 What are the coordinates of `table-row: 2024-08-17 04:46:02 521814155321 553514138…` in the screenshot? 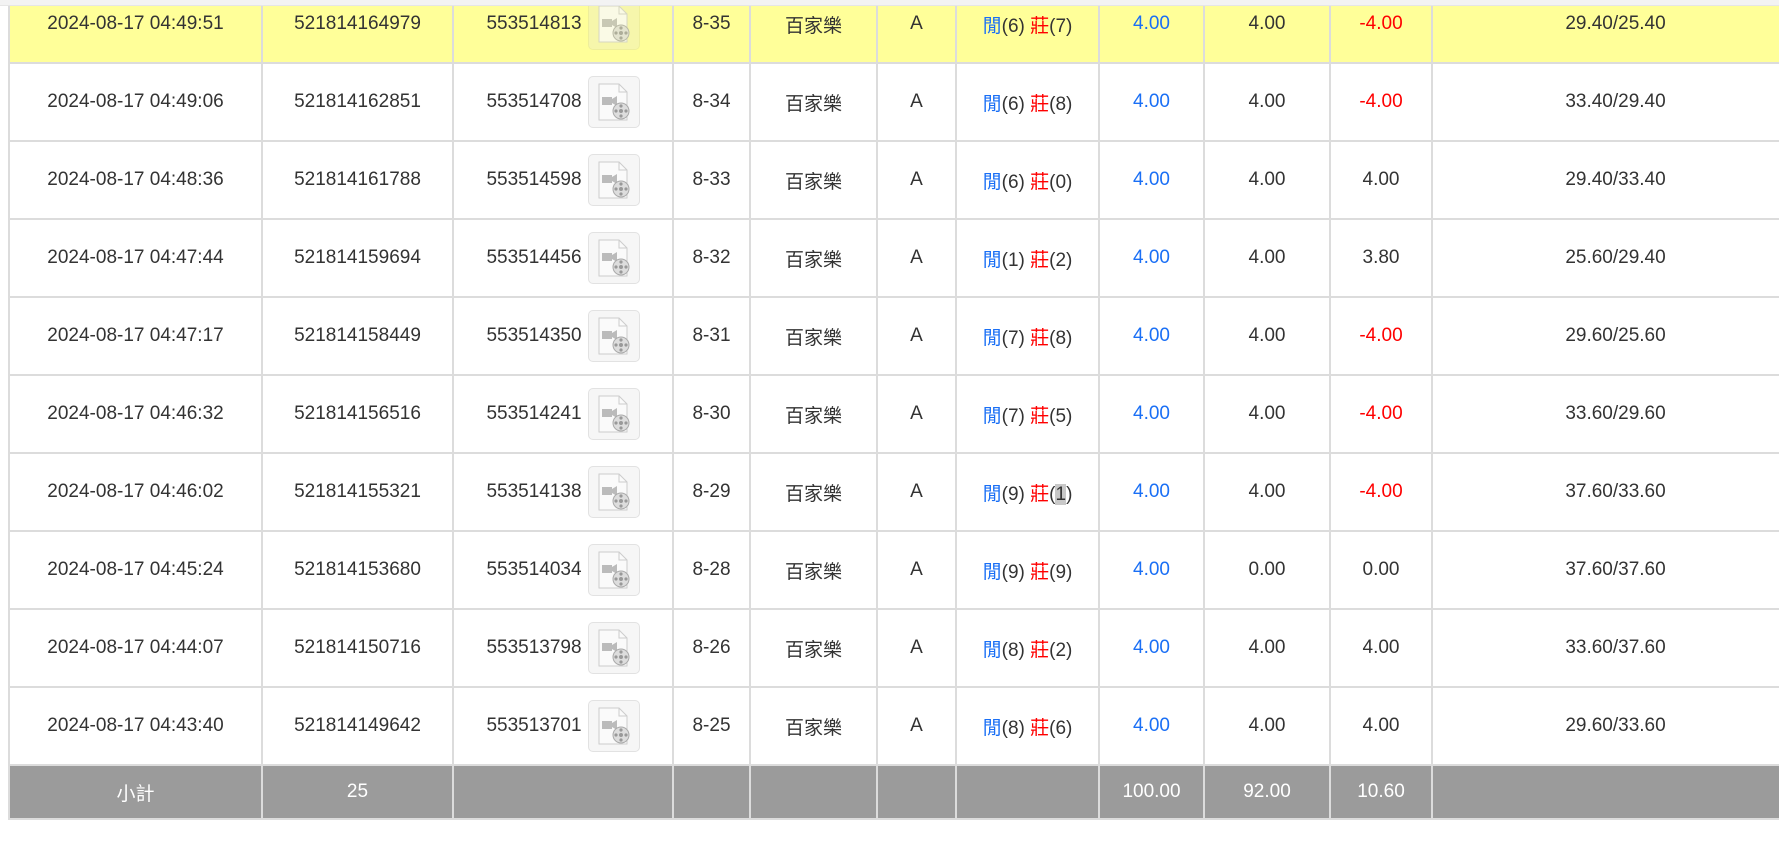 It's located at (893, 492).